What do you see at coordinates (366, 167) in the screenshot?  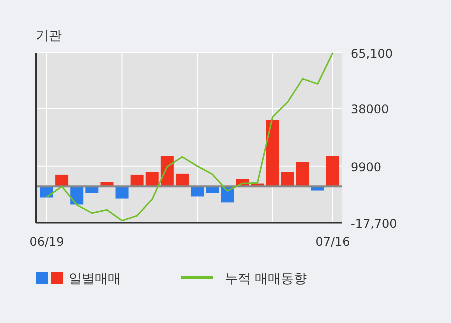 I see `y-tick-label: 9900` at bounding box center [366, 167].